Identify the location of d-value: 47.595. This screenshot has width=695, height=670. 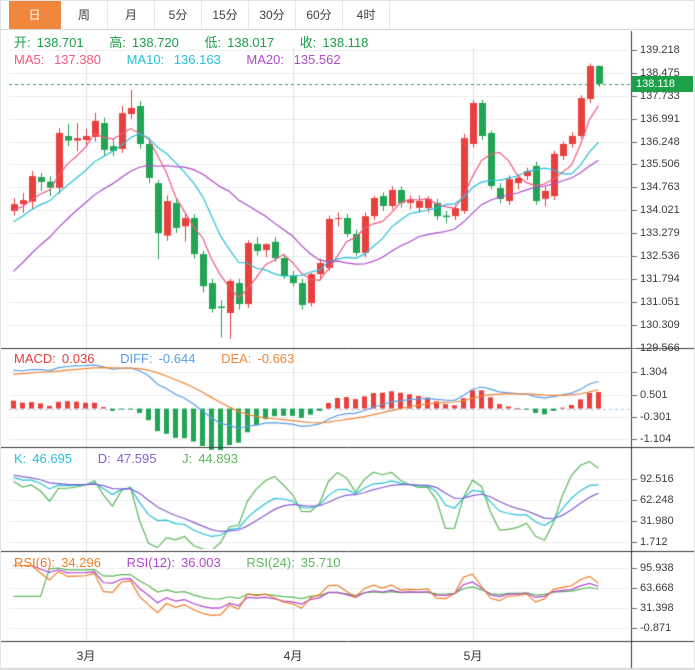
(136, 458).